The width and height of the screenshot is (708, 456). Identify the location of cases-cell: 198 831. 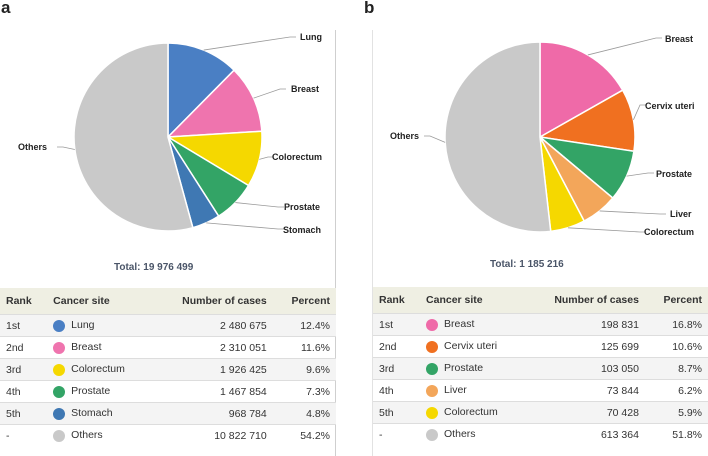
(584, 324).